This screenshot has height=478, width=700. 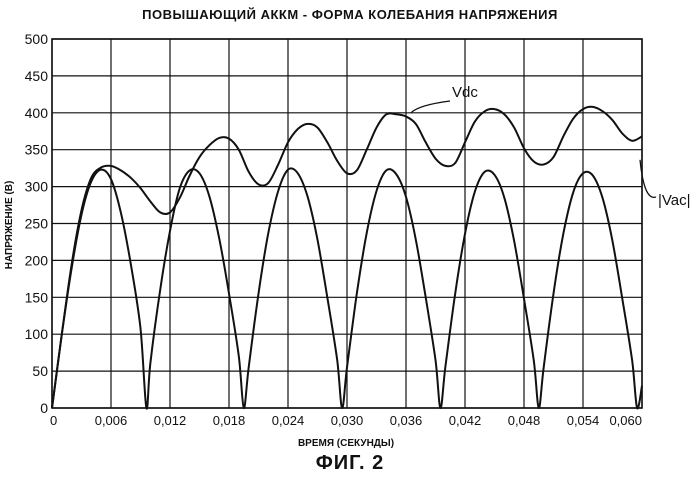 What do you see at coordinates (37, 260) in the screenshot?
I see `y-tick-label: 200` at bounding box center [37, 260].